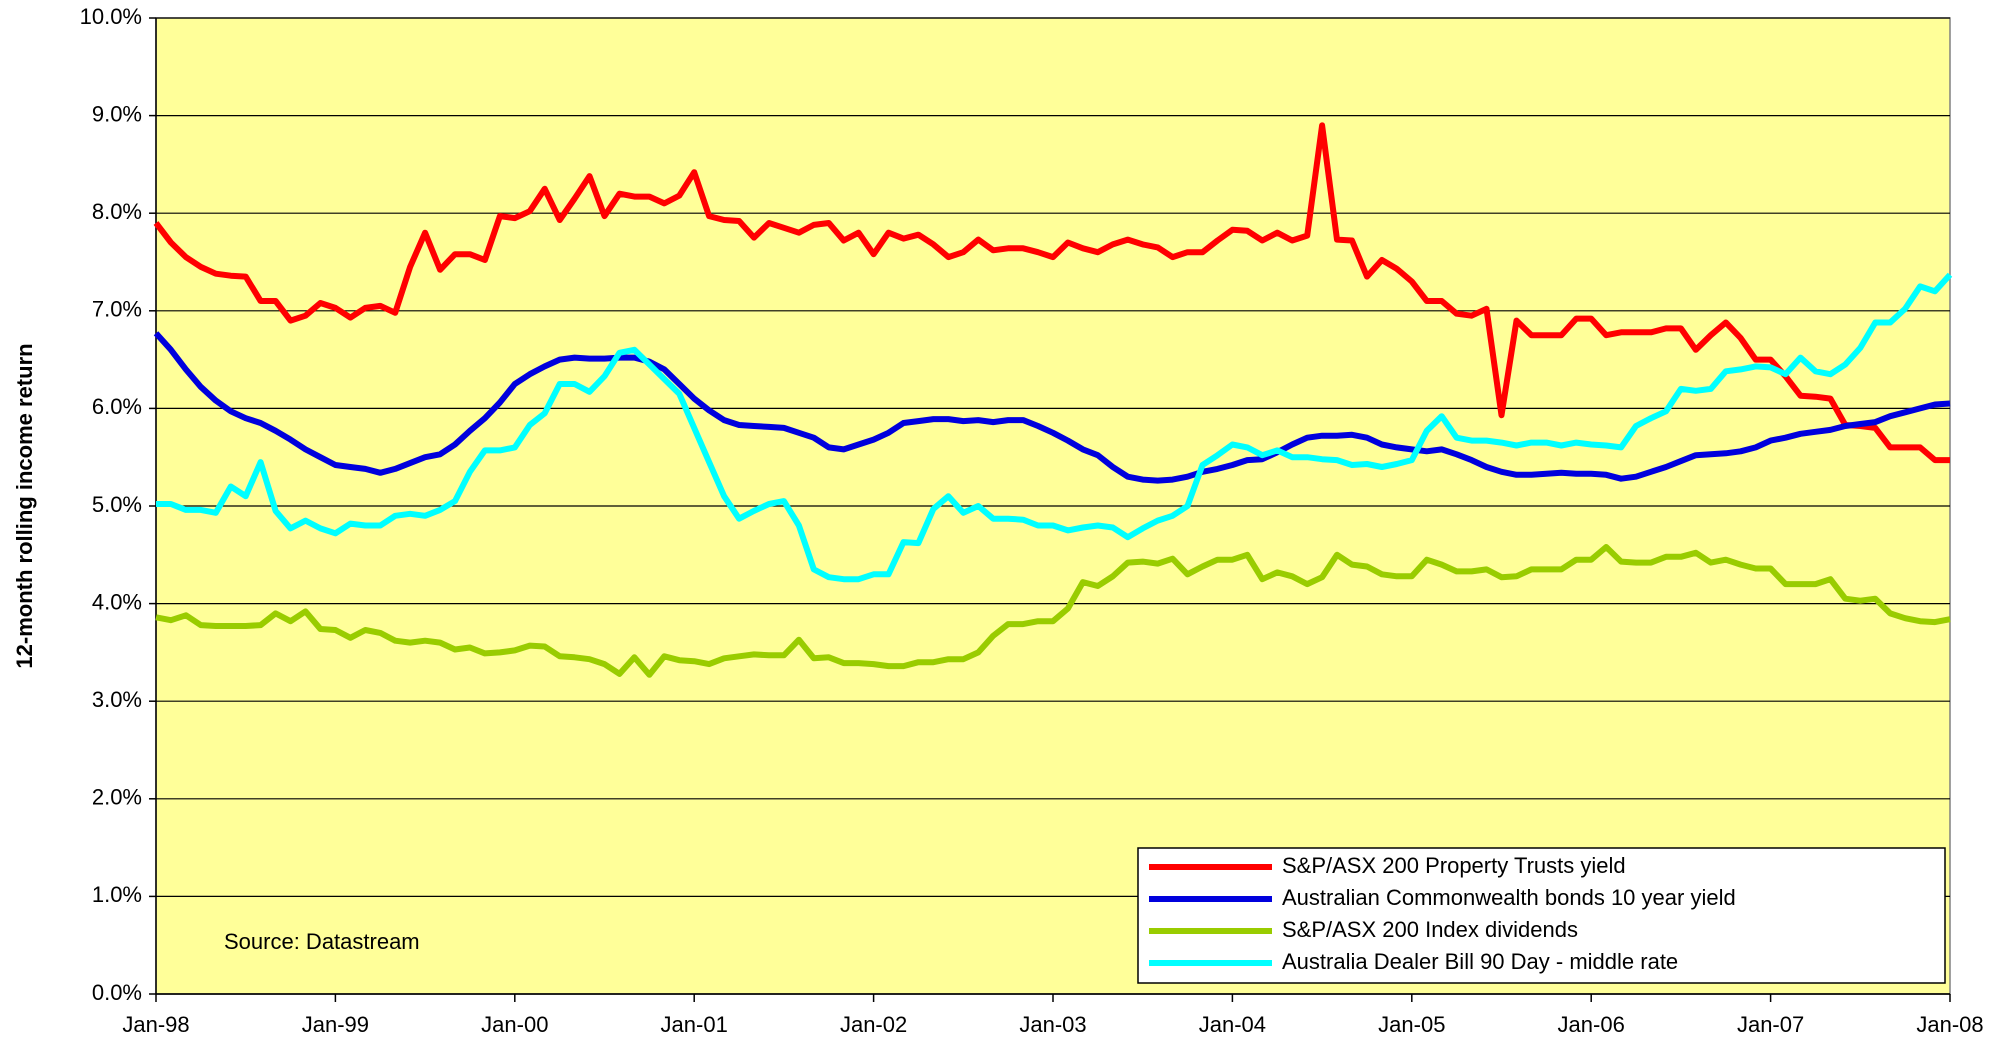 The width and height of the screenshot is (1999, 1044). What do you see at coordinates (1411, 1024) in the screenshot?
I see `x-tick-label: Jan-05` at bounding box center [1411, 1024].